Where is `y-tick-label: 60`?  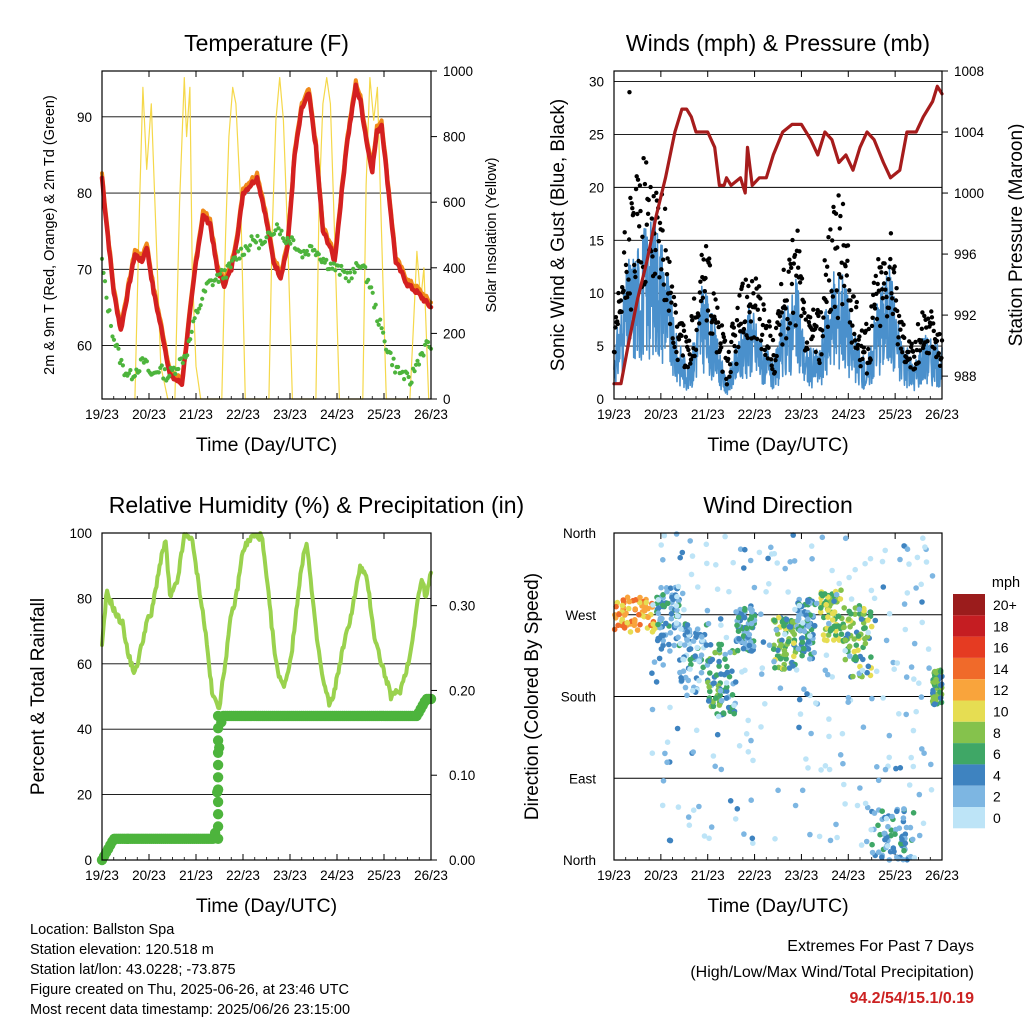
y-tick-label: 60 is located at coordinates (84, 346).